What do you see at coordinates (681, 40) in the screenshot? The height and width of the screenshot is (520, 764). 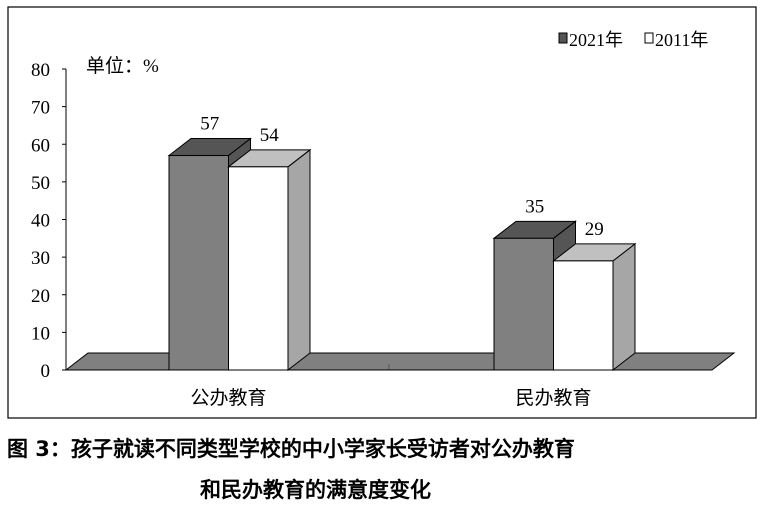 I see `legend-label: 2011年` at bounding box center [681, 40].